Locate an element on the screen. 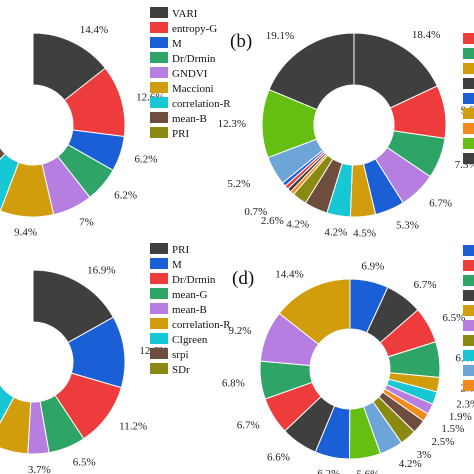  legend-b is located at coordinates (468, 98).